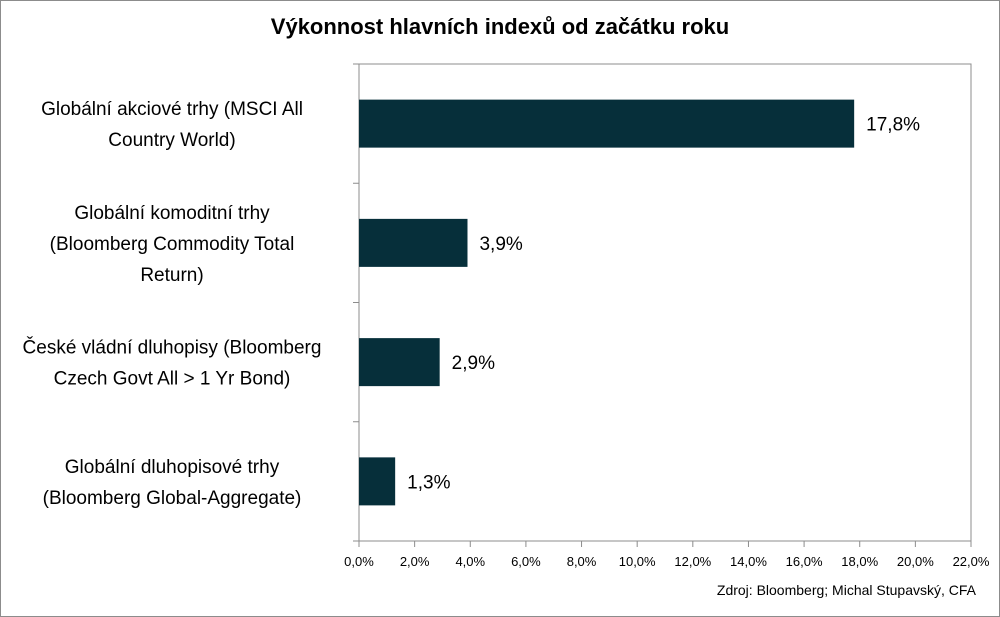 The height and width of the screenshot is (617, 1000). I want to click on source-note: Zdroj: Bloomberg; Michal Stupavský, CFA, so click(846, 590).